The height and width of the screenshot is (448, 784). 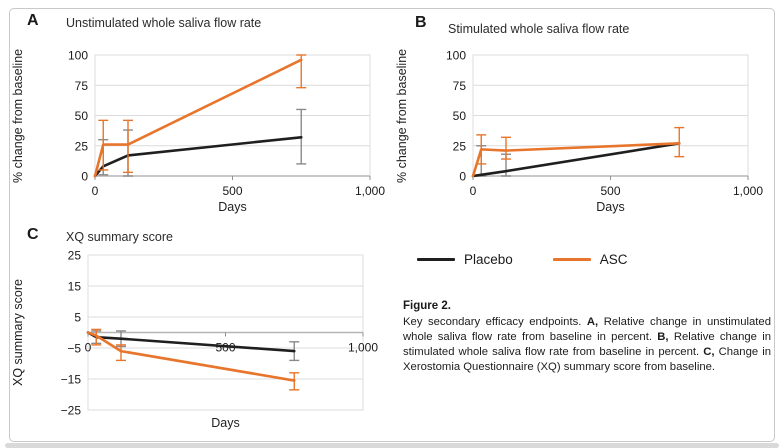 What do you see at coordinates (75, 287) in the screenshot?
I see `y-tick-label: 15` at bounding box center [75, 287].